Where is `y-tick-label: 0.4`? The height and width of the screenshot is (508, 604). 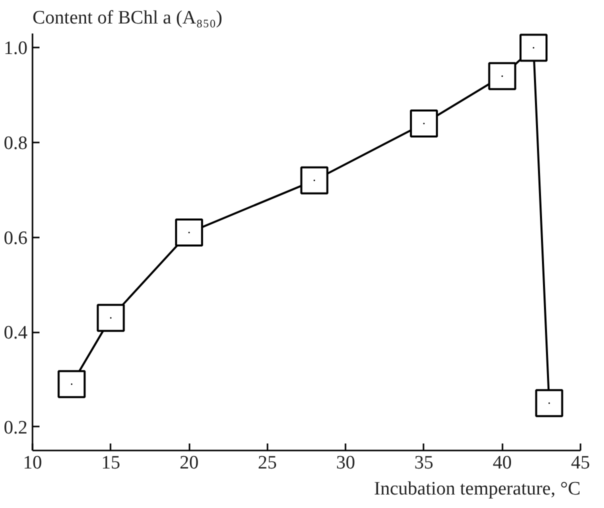 y-tick-label: 0.4 is located at coordinates (16, 333).